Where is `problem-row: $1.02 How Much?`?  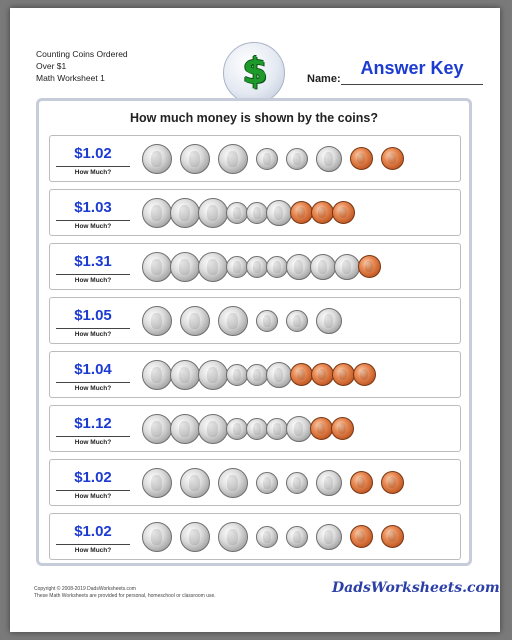 problem-row: $1.02 How Much? is located at coordinates (255, 482).